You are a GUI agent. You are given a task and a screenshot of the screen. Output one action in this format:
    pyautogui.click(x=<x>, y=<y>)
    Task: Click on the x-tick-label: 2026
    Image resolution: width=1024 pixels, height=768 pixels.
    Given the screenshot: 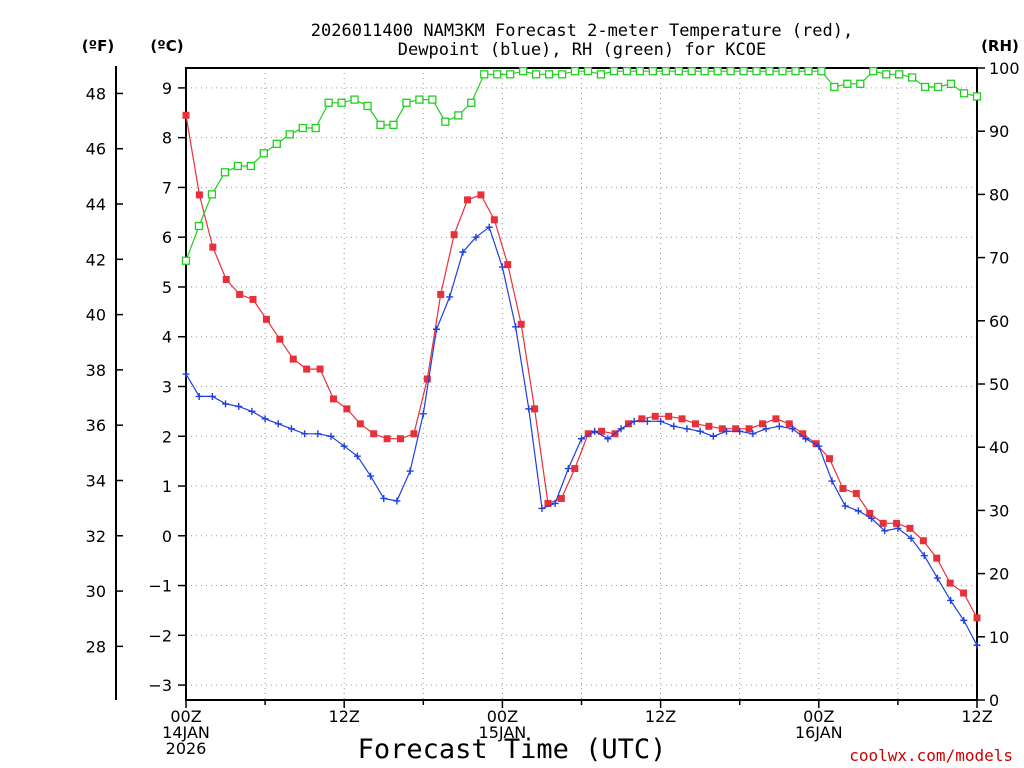 What is the action you would take?
    pyautogui.click(x=186, y=748)
    